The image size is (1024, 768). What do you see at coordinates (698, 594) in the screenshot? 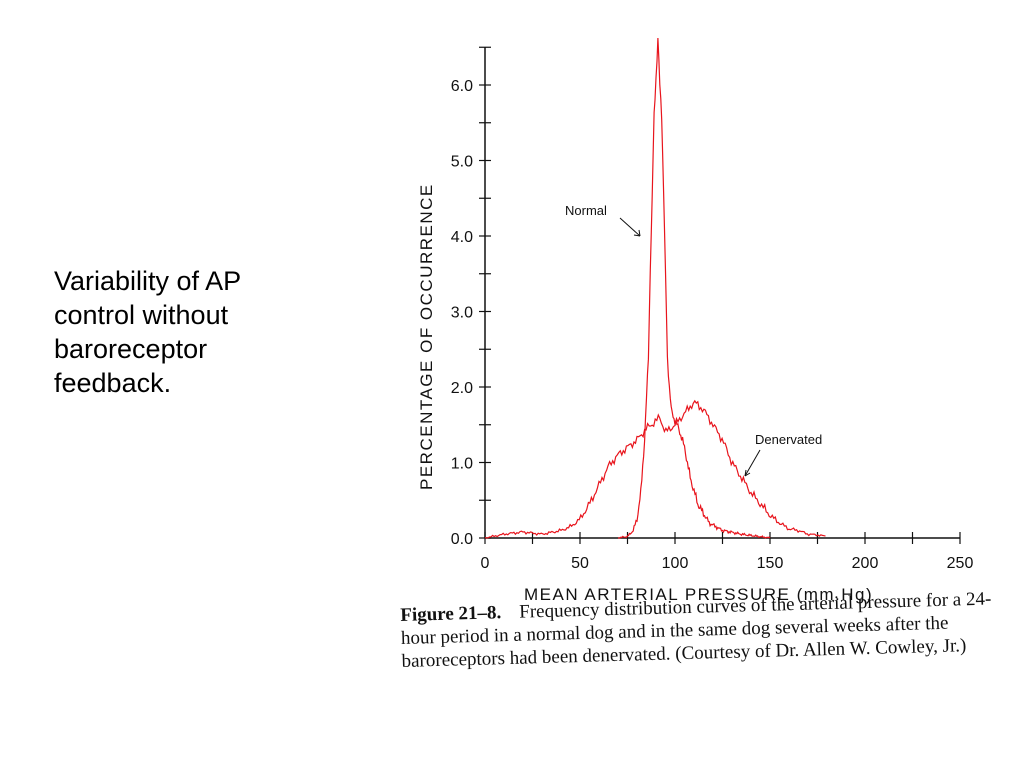
I see `x-axis-title: MEAN ARTERIAL PRESSURE (mm.Hg)` at bounding box center [698, 594].